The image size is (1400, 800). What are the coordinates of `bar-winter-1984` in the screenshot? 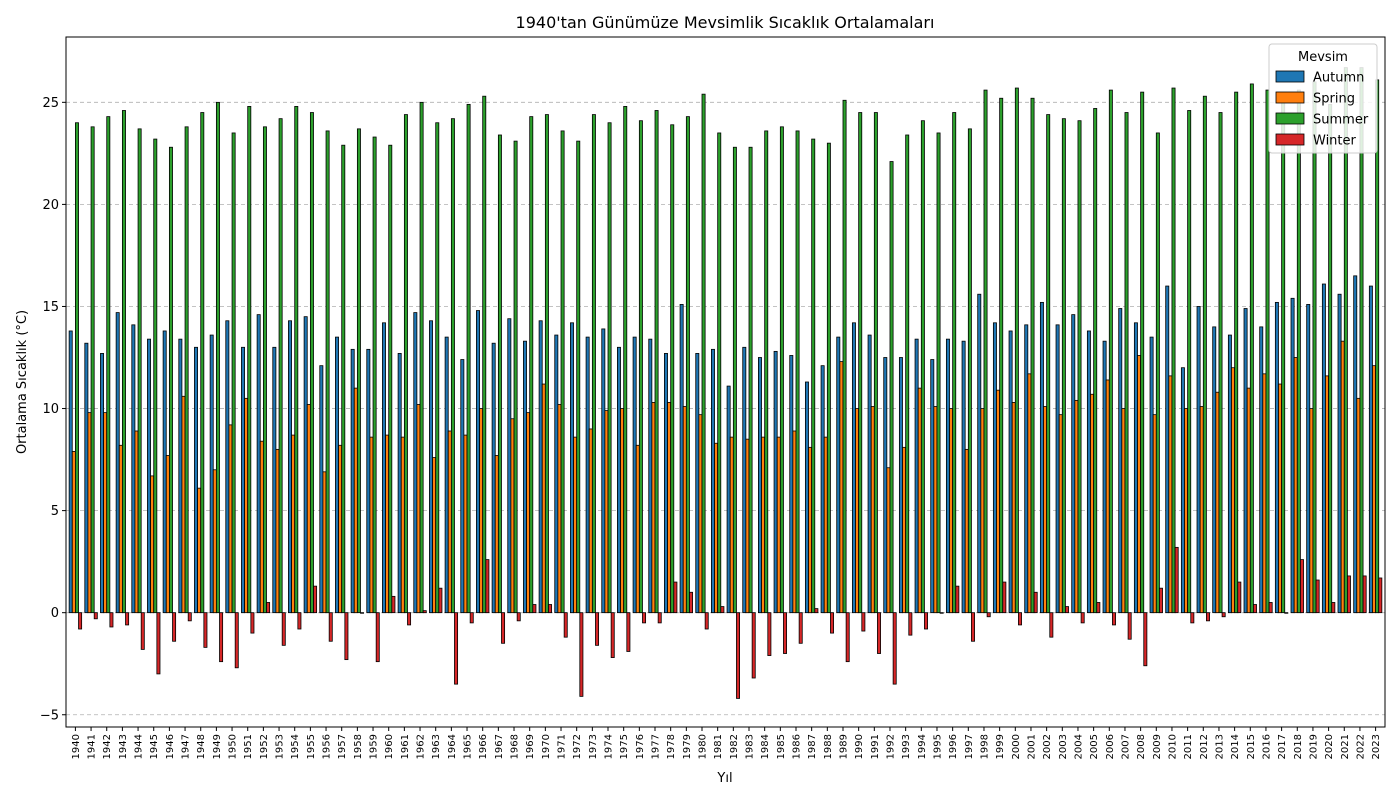 It's located at (769, 634).